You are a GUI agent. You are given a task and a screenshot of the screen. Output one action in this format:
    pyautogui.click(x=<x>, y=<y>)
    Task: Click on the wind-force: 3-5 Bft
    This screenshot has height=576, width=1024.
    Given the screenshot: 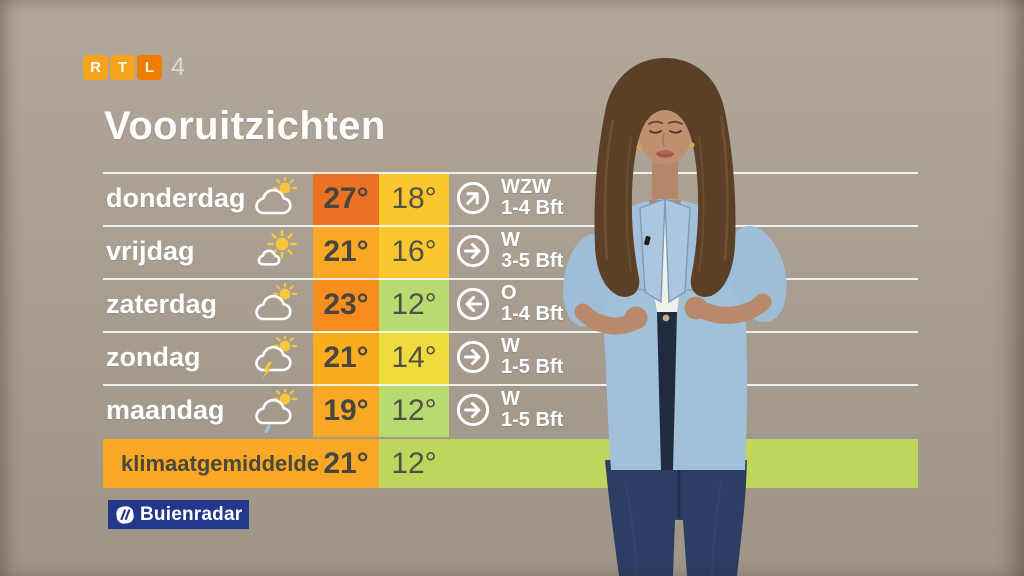 What is the action you would take?
    pyautogui.click(x=532, y=261)
    